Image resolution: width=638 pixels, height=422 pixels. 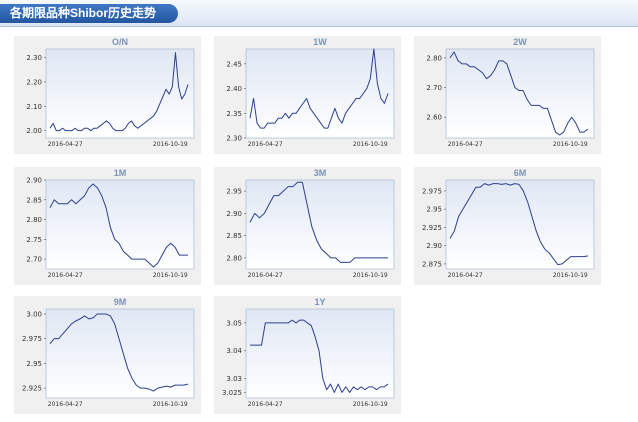 What do you see at coordinates (432, 264) in the screenshot?
I see `y-tick-label: 2.875` at bounding box center [432, 264].